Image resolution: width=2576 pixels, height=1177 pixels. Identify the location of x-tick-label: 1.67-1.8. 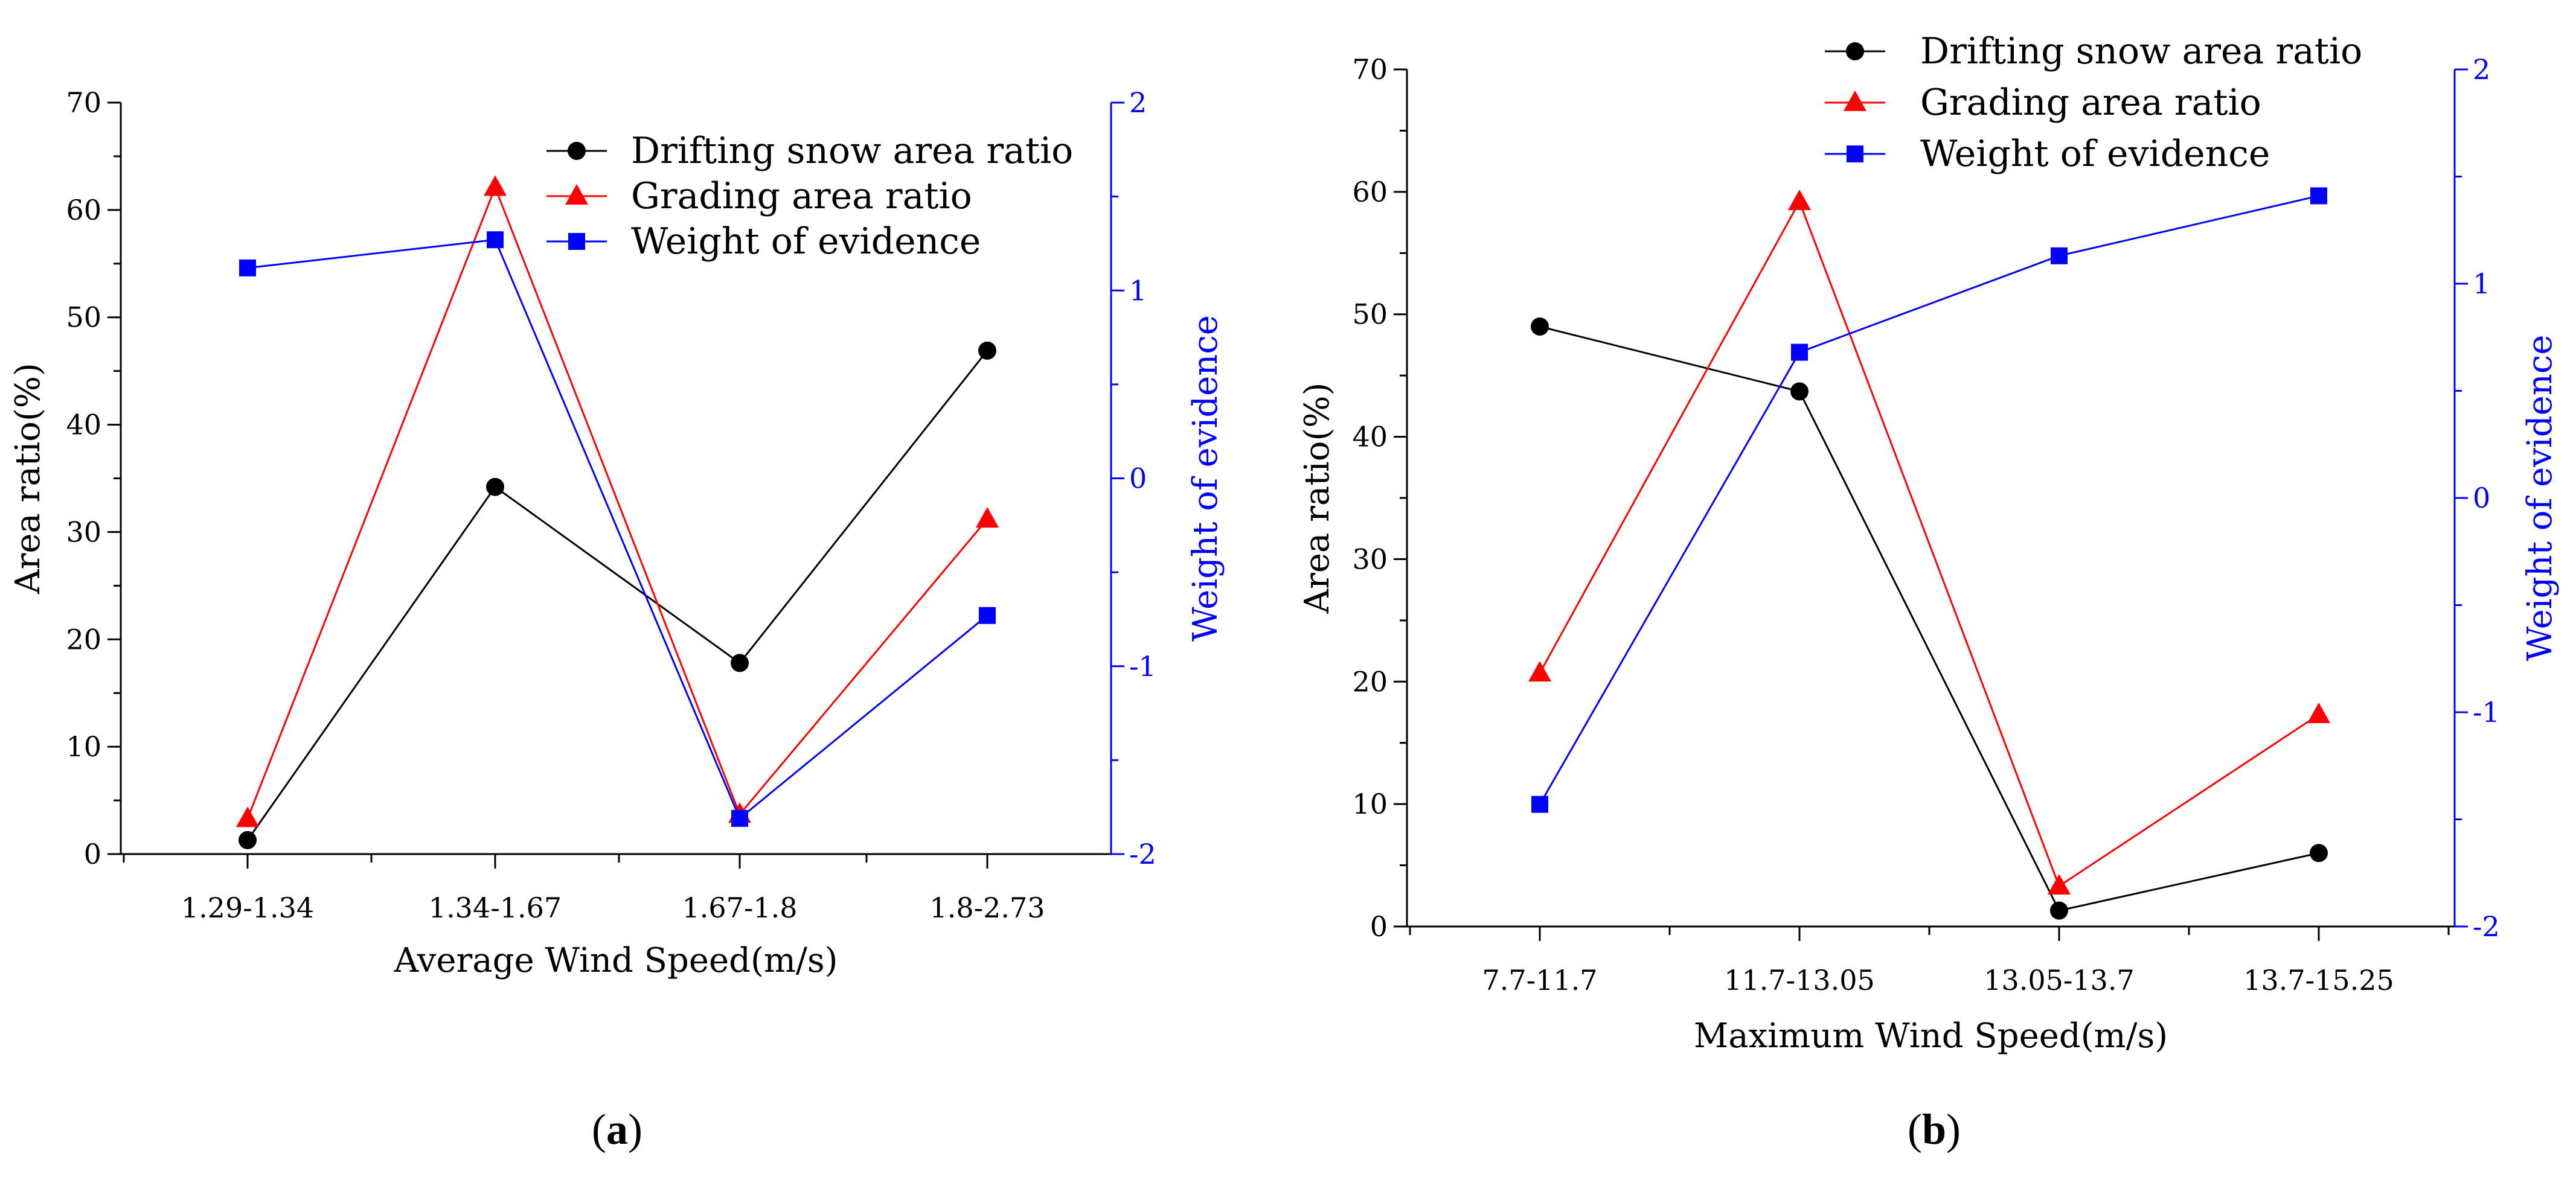
(739, 908).